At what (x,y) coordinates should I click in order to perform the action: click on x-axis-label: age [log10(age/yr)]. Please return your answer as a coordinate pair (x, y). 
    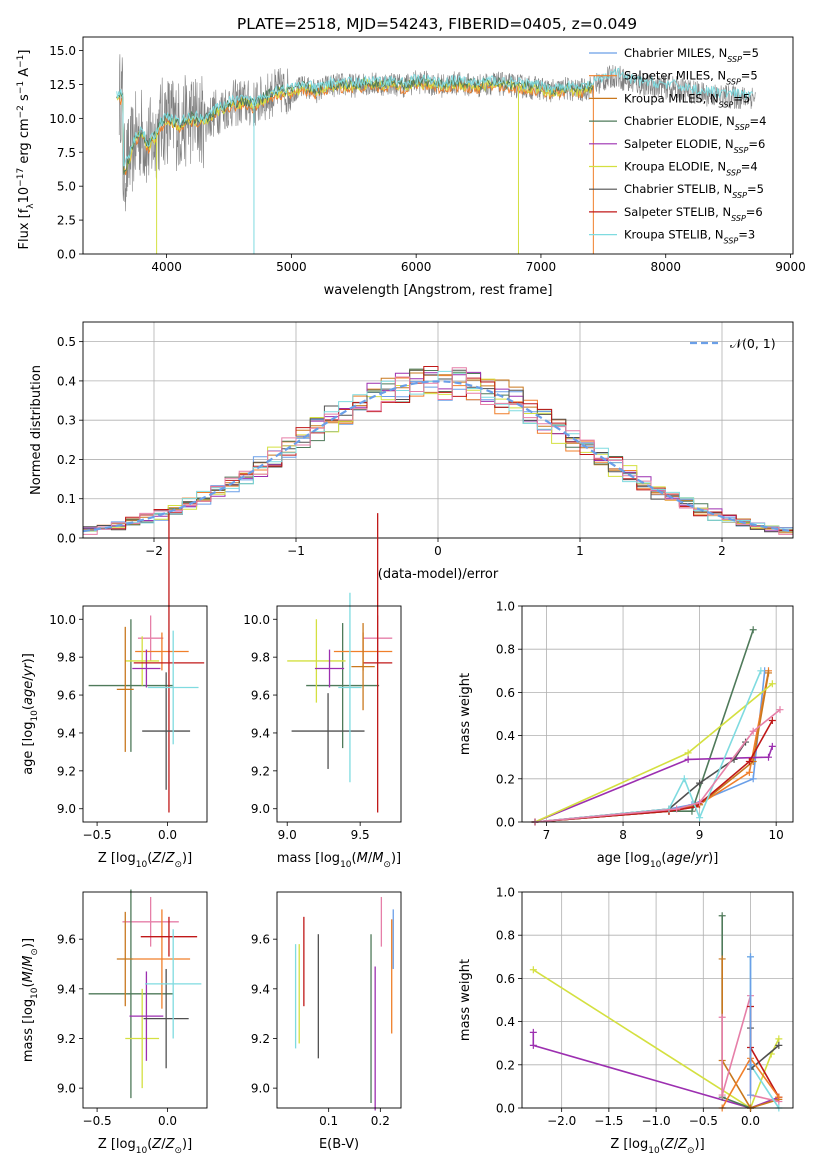
    Looking at the image, I should click on (658, 860).